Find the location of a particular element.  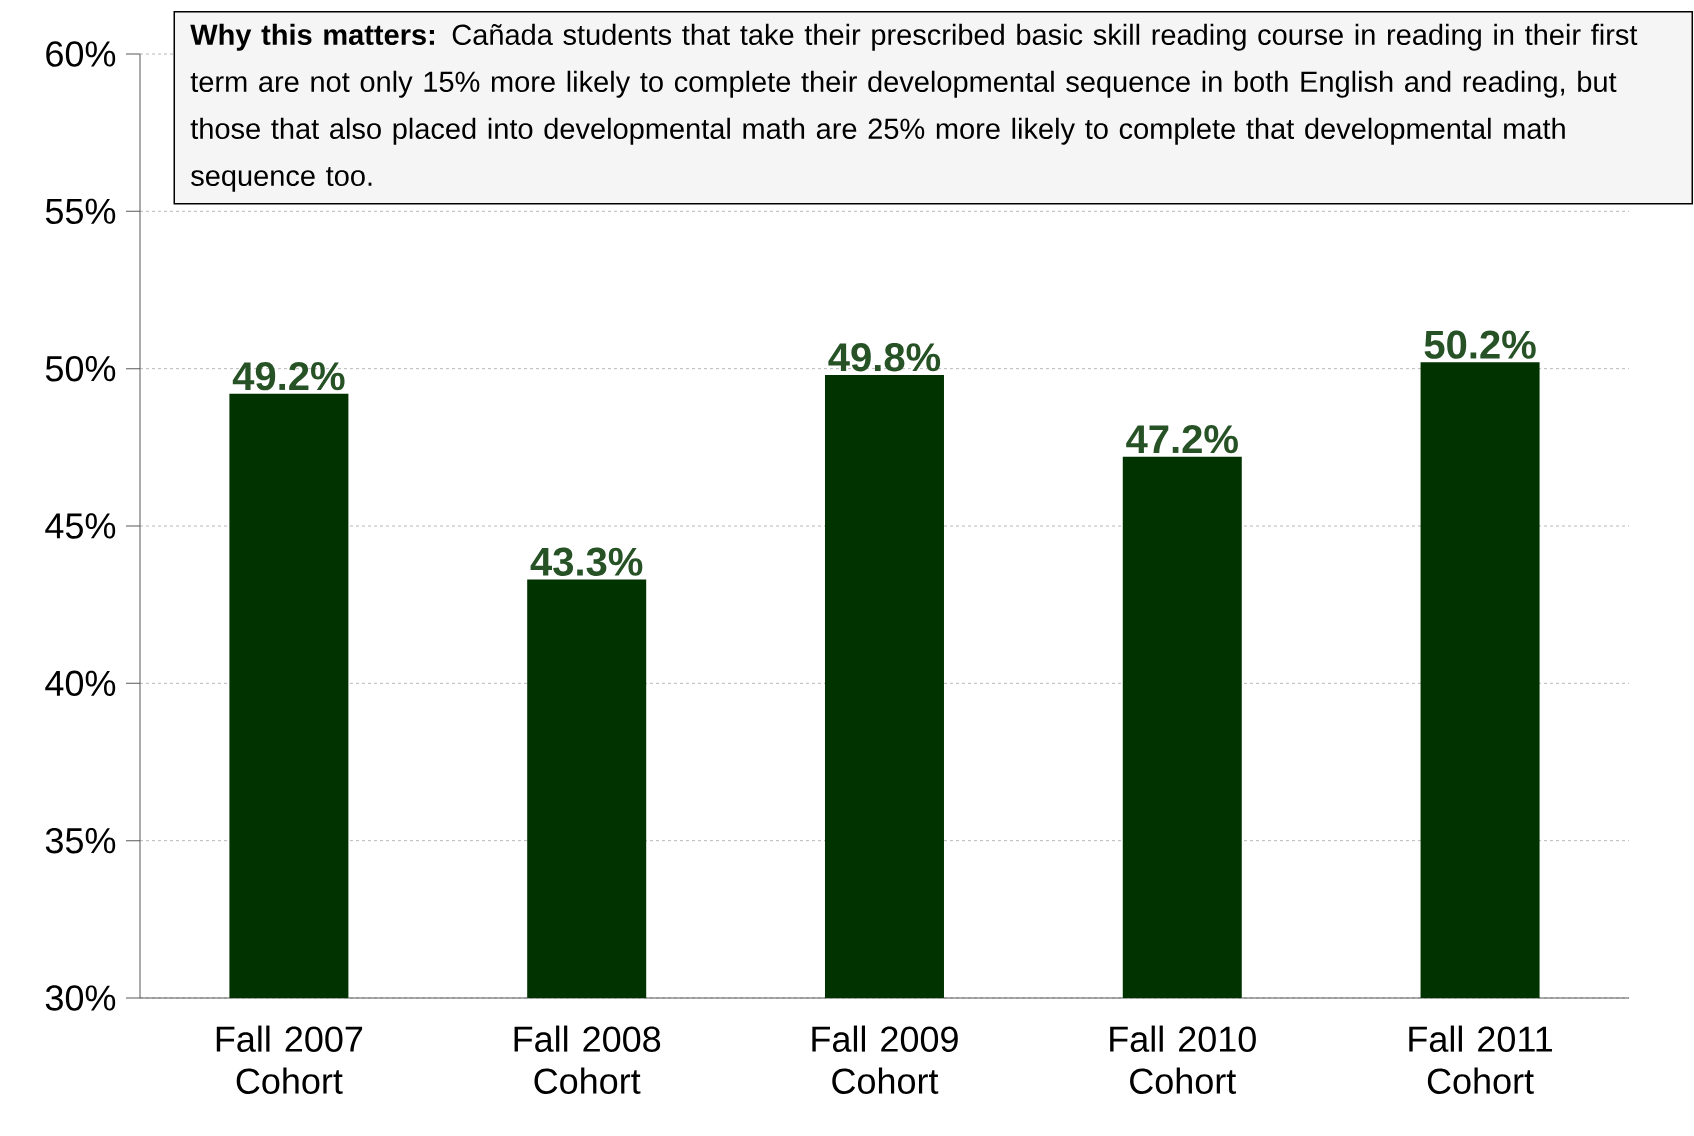

x-tick-label: Fall 2011 Cohort is located at coordinates (1481, 1059).